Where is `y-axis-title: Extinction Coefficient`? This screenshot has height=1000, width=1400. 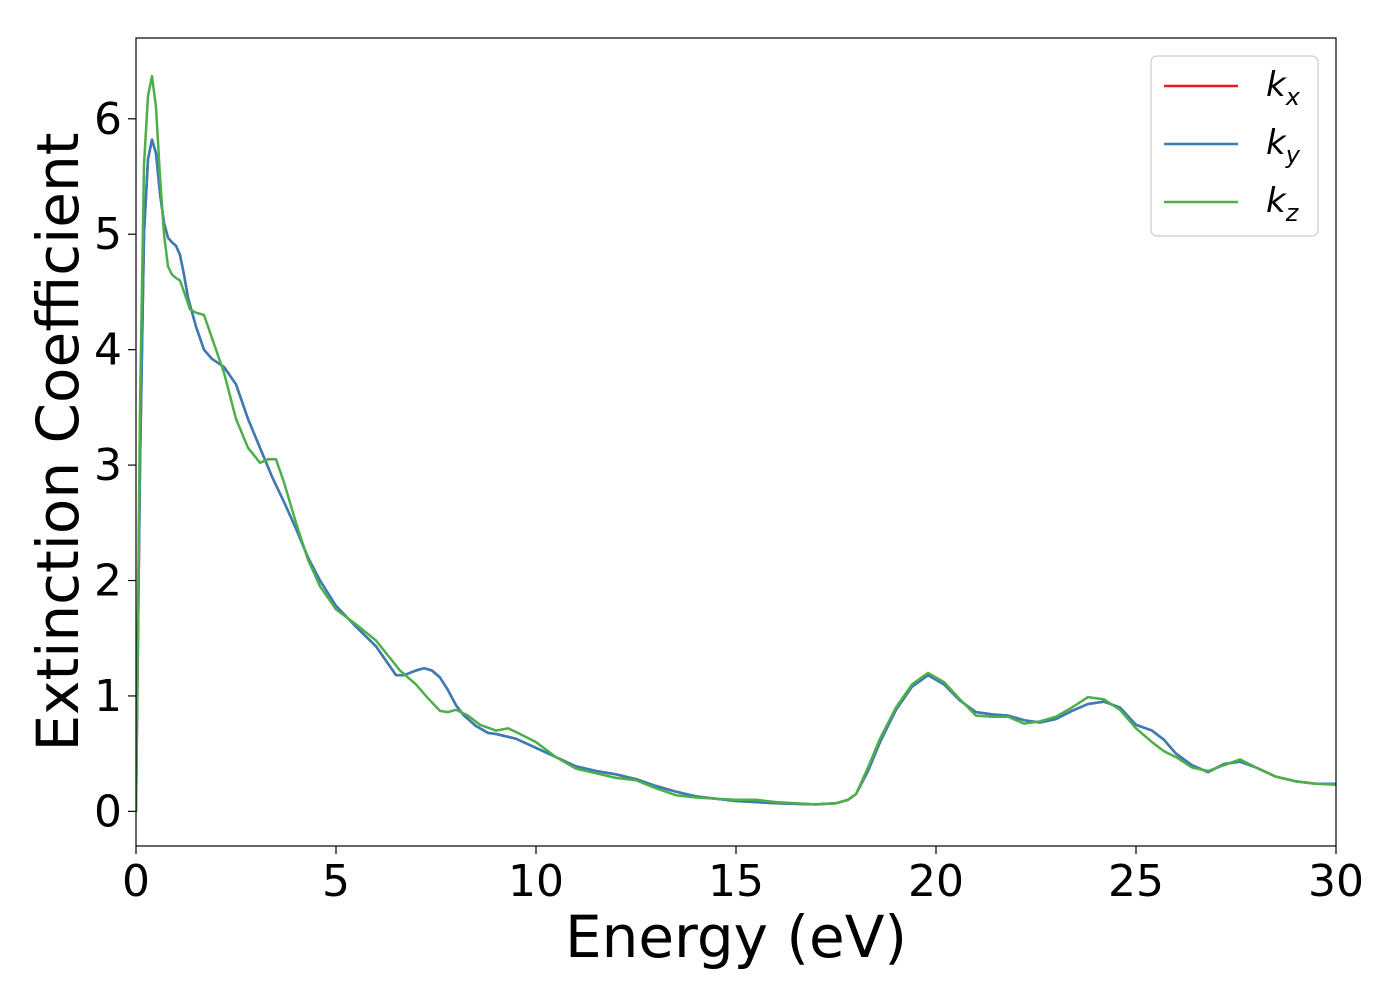 y-axis-title: Extinction Coefficient is located at coordinates (58, 442).